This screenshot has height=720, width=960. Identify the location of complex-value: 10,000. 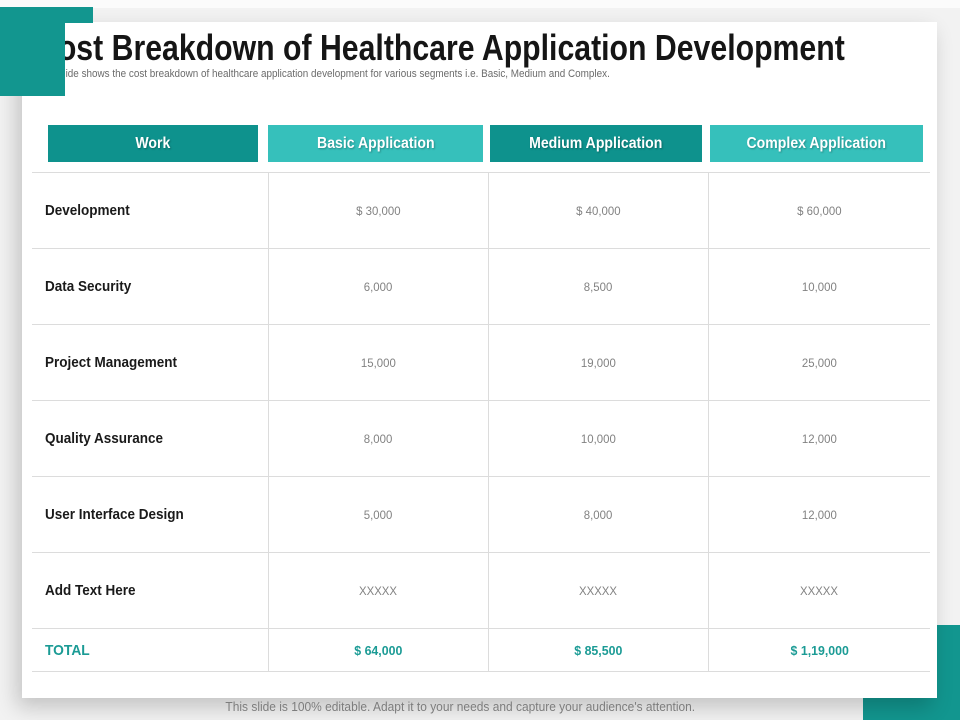
(819, 286).